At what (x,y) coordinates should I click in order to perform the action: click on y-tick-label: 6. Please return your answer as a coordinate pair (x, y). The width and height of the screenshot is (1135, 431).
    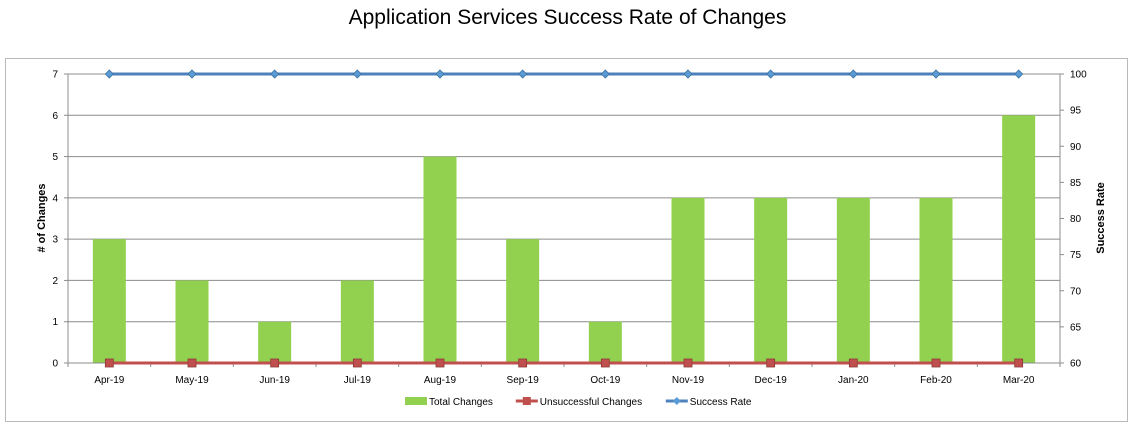
    Looking at the image, I should click on (55, 116).